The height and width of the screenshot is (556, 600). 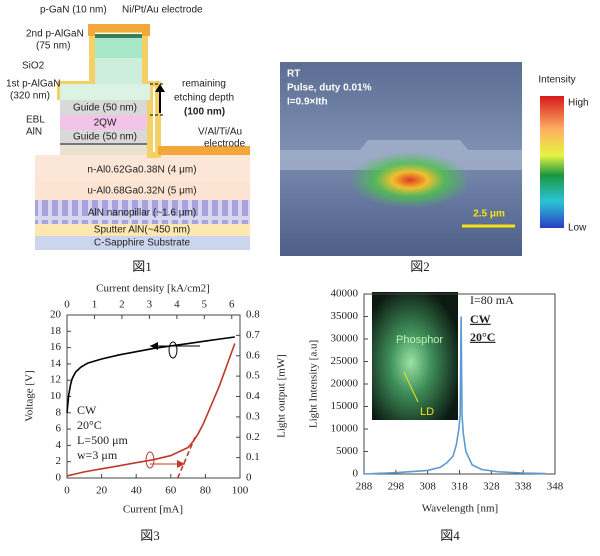 I want to click on x2-tick-label: 3, so click(x=150, y=305).